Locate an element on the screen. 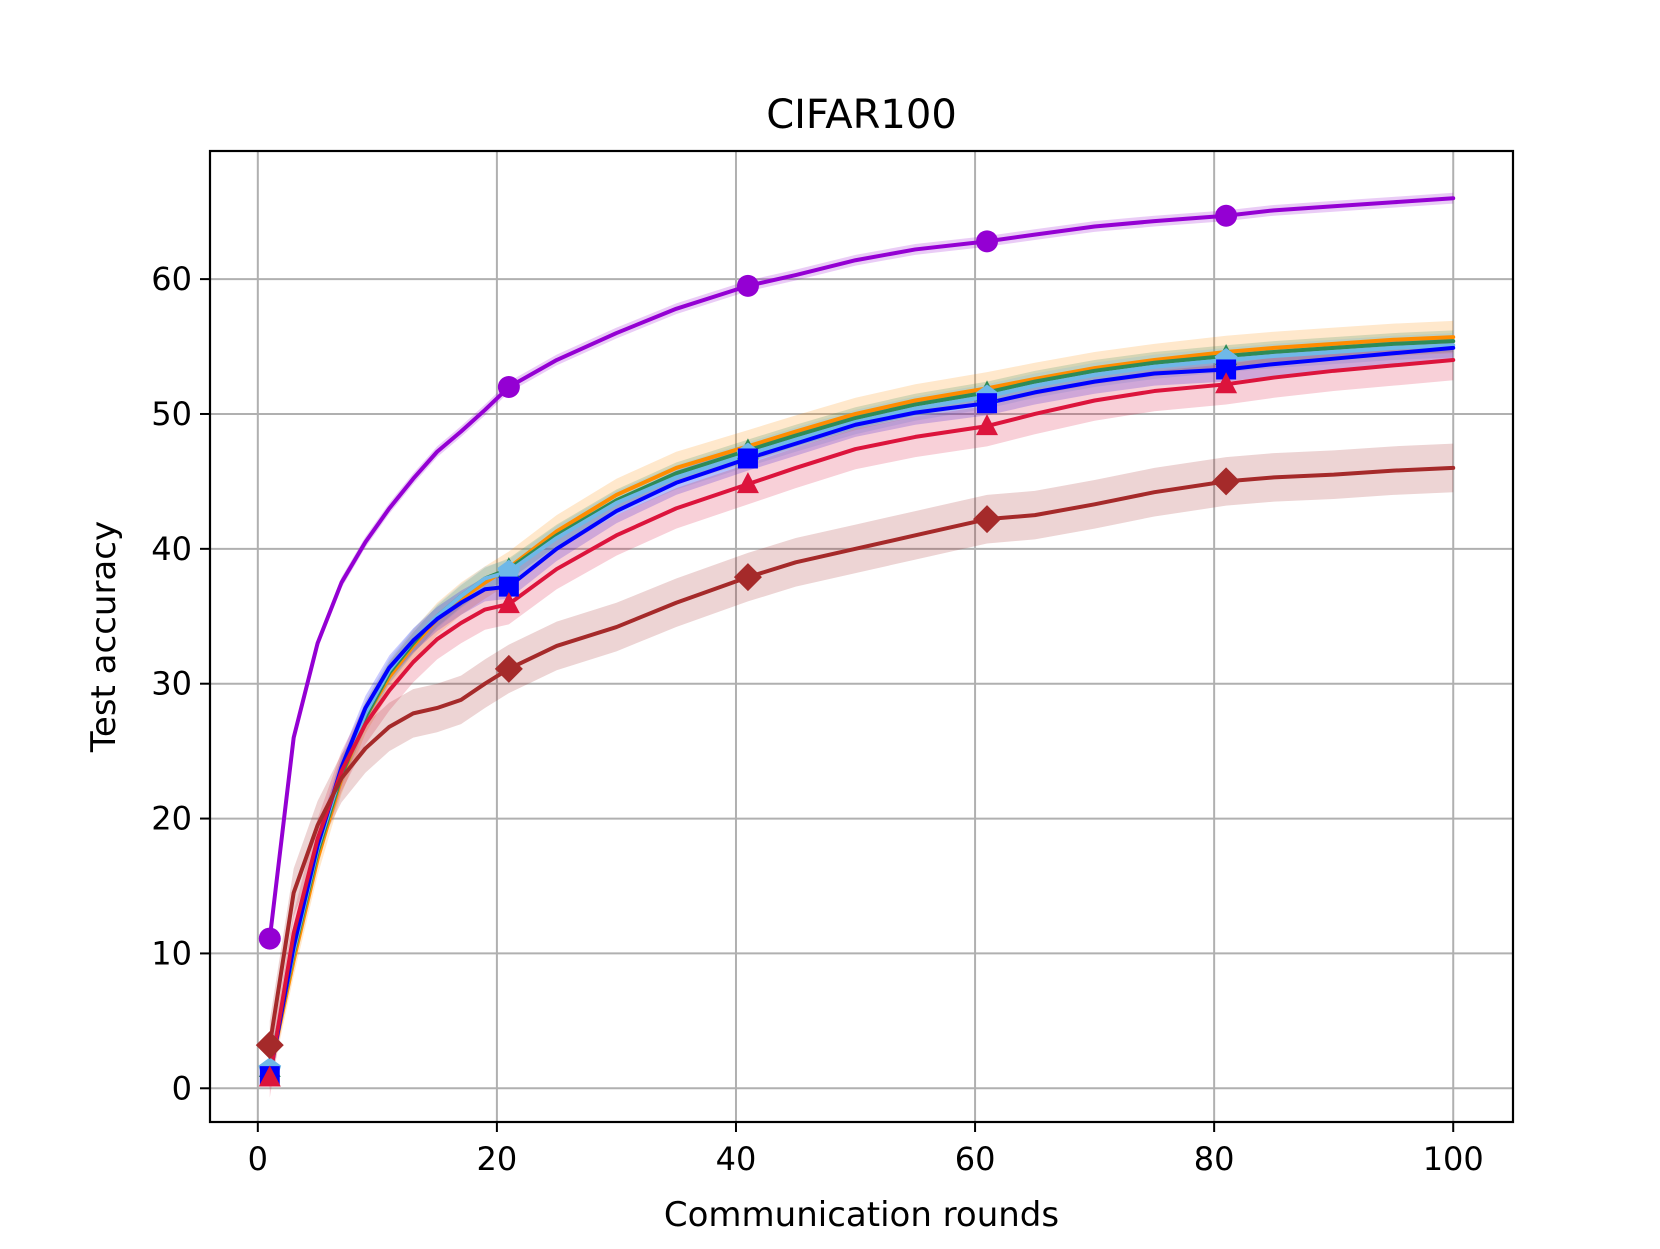 The width and height of the screenshot is (1660, 1249). y-tick-label: 10 is located at coordinates (171, 953).